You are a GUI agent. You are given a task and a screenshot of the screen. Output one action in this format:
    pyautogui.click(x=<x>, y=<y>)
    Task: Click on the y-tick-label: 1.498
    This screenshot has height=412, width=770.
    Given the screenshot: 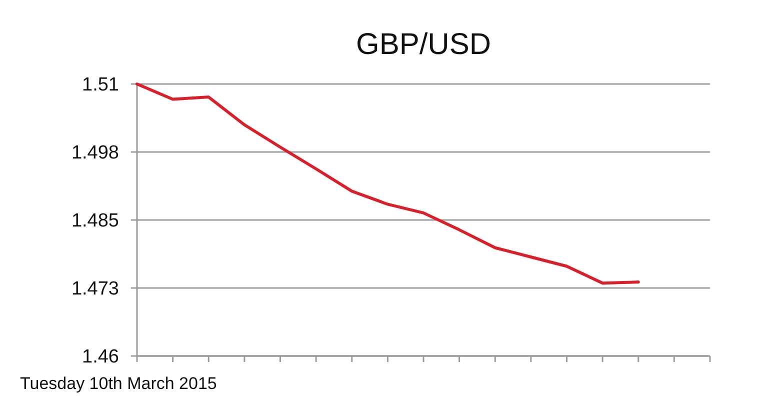 What is the action you would take?
    pyautogui.click(x=95, y=153)
    